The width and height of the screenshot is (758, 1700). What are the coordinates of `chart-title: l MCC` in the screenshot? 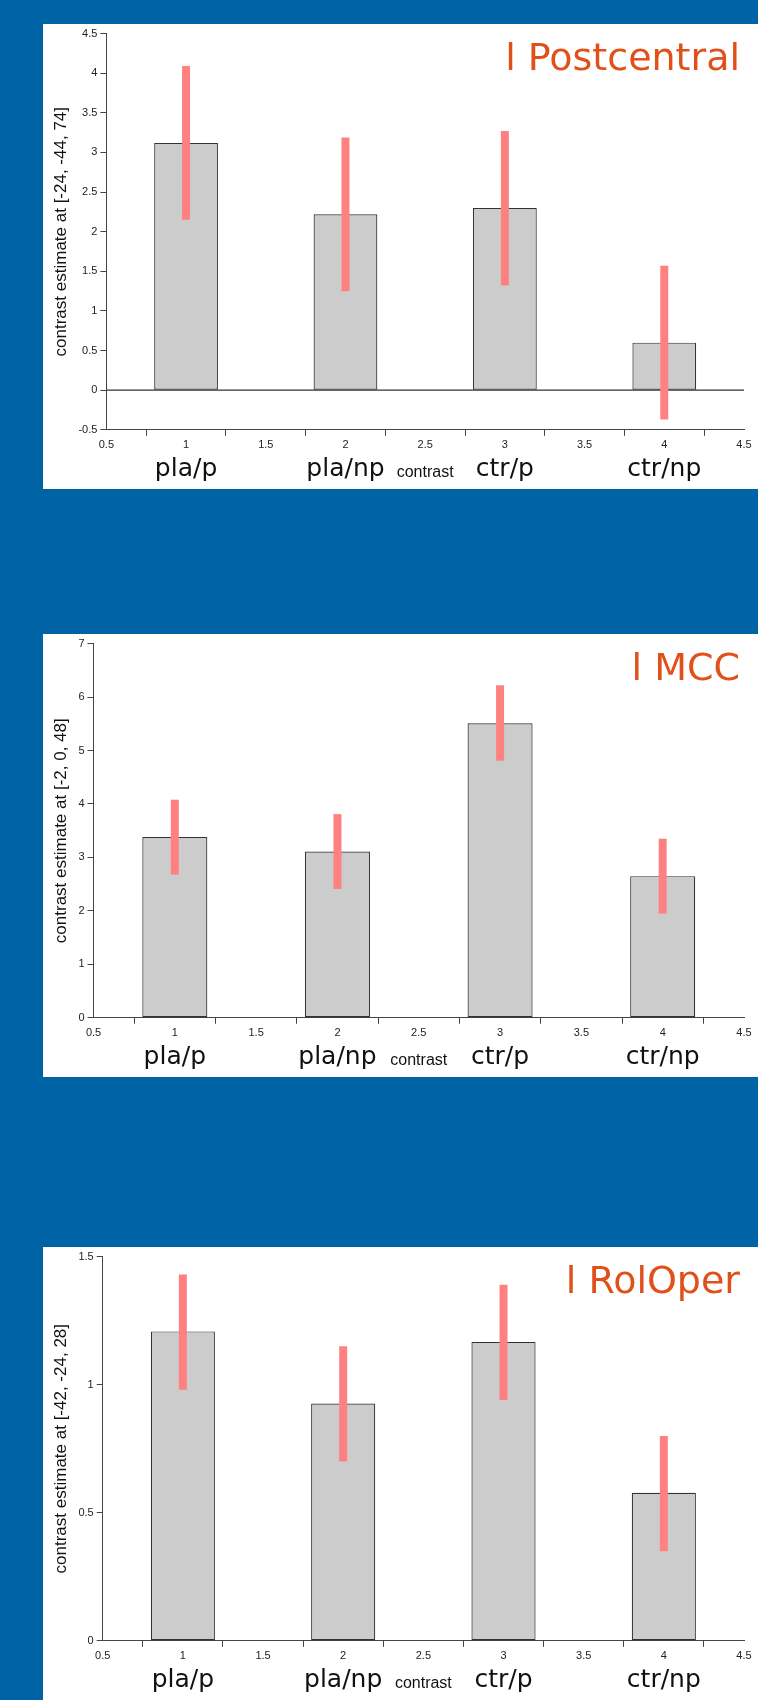 It's located at (685, 667).